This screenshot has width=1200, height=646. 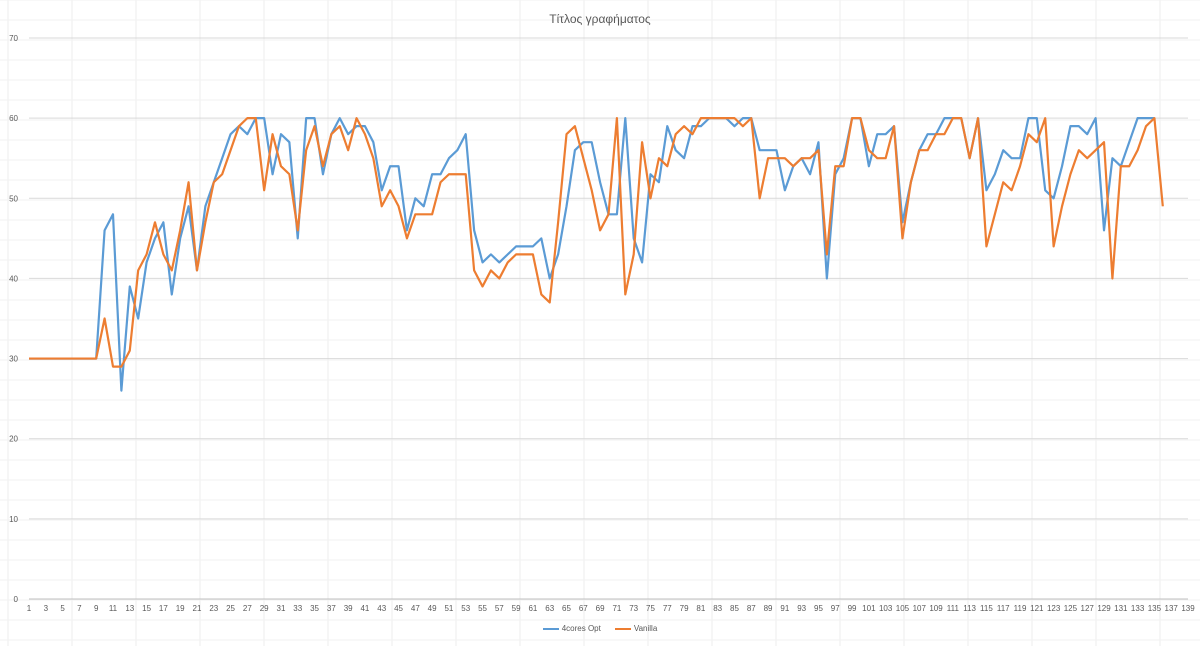 I want to click on legend-item-series-1: 4cores Opt, so click(x=571, y=628).